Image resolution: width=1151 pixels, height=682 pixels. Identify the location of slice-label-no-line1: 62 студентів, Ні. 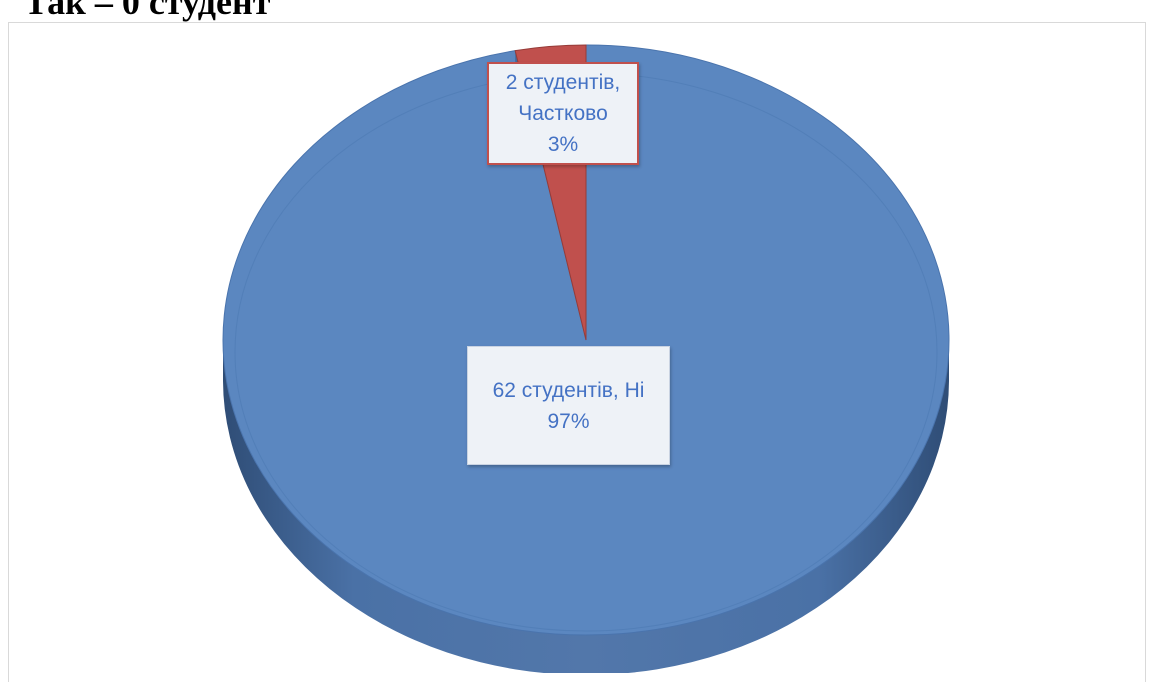
(568, 390).